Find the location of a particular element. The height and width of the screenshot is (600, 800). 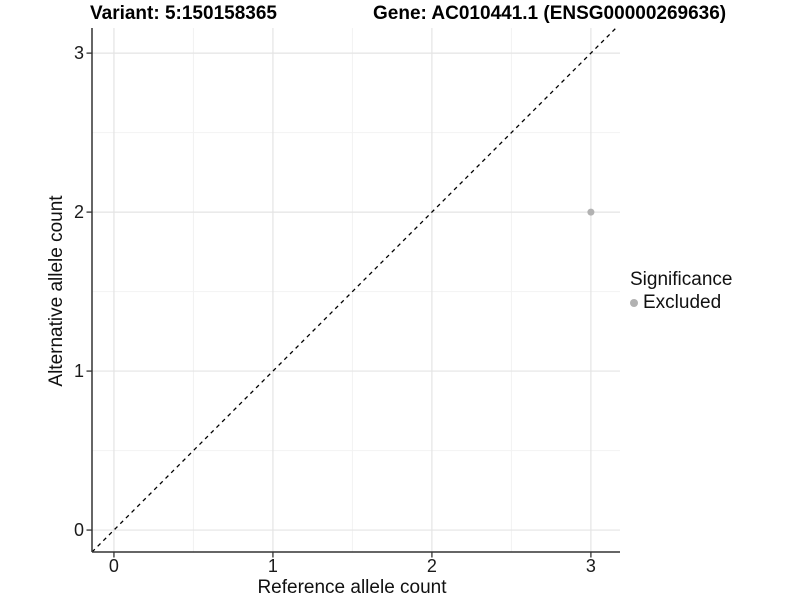

x-tick-label: 2 is located at coordinates (431, 566).